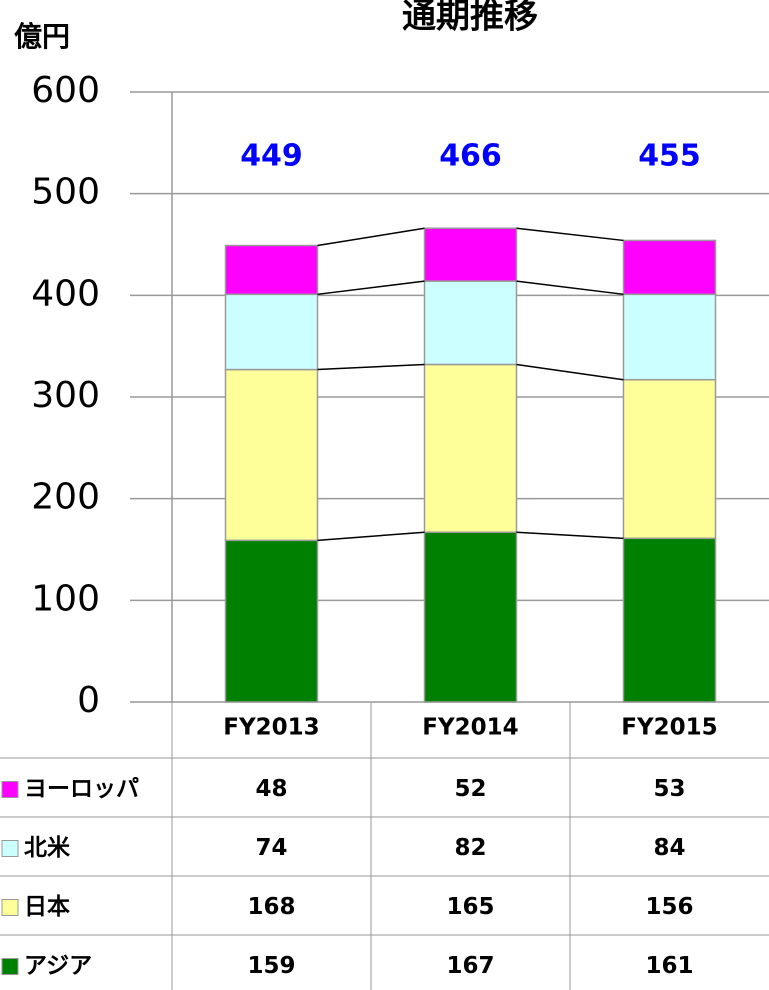 Image resolution: width=769 pixels, height=990 pixels. Describe the element at coordinates (65, 395) in the screenshot. I see `y-tick-label: 300` at that location.